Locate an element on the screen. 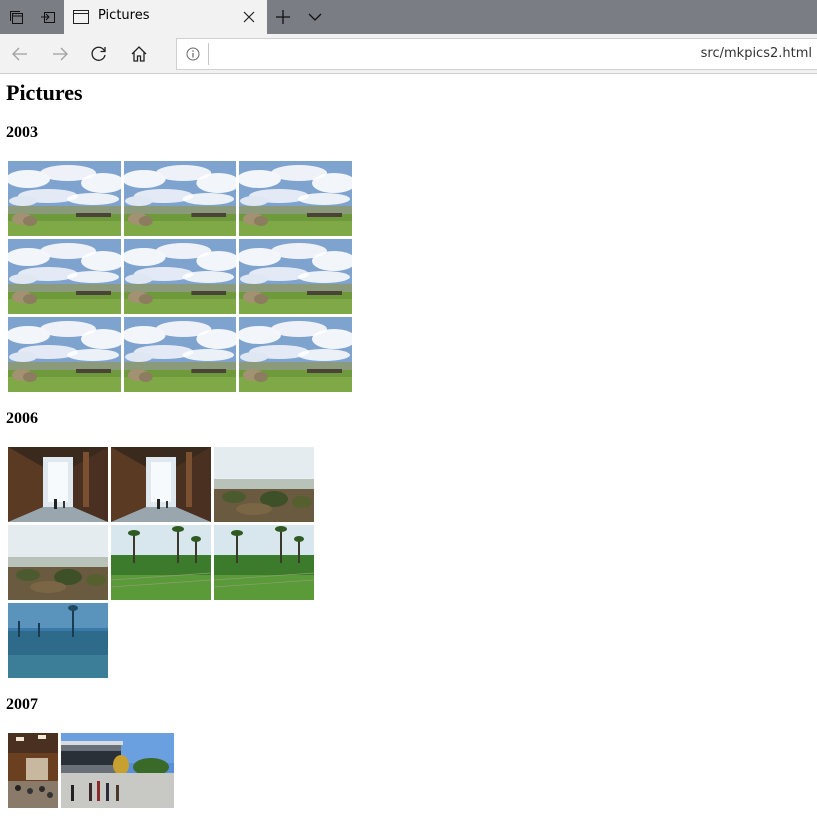 The image size is (817, 827). back-button is located at coordinates (20, 54).